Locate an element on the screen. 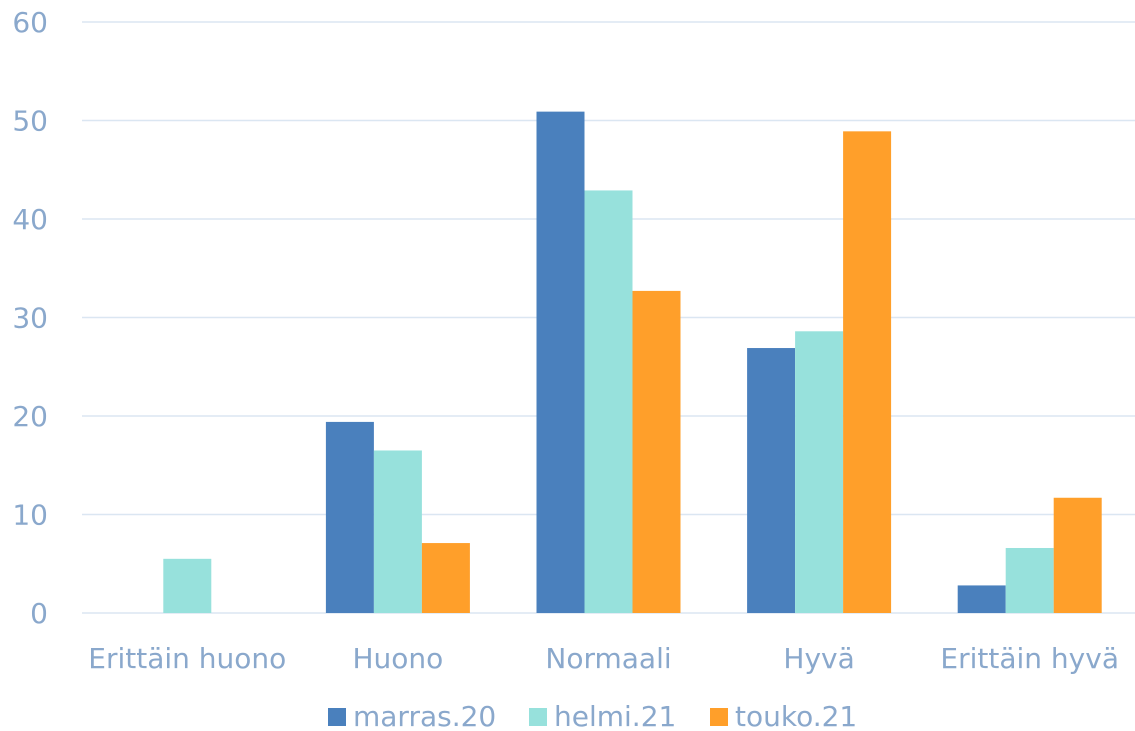 This screenshot has width=1135, height=731. y-tick-label: 50 is located at coordinates (30, 121).